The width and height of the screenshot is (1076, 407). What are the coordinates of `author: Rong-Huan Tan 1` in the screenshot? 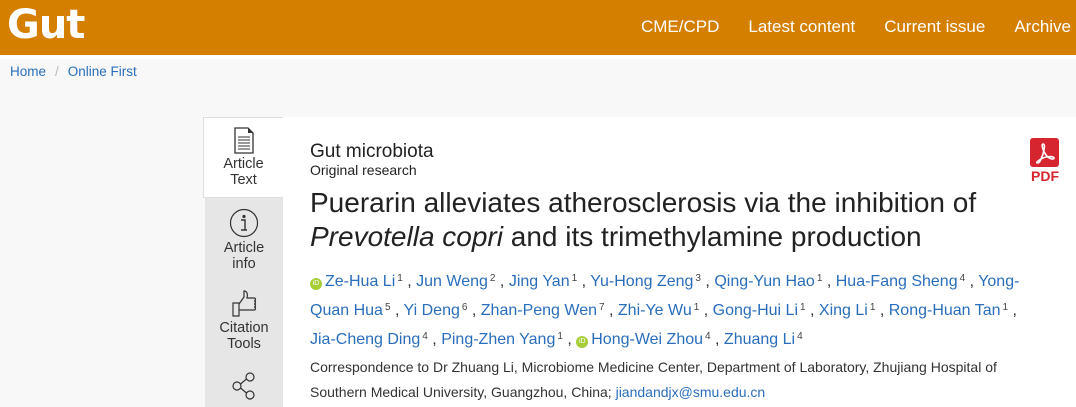 It's located at (948, 310).